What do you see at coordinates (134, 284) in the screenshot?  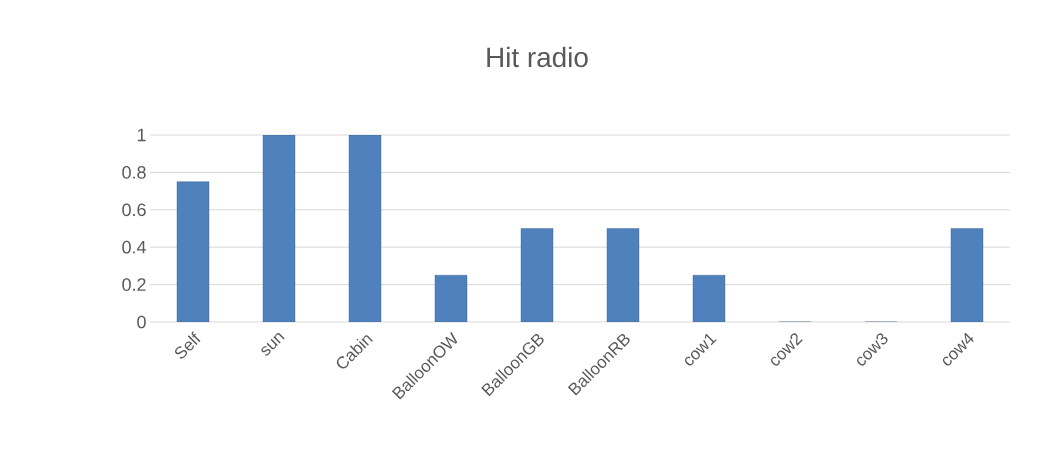 I see `y-tick-label: 0.2` at bounding box center [134, 284].